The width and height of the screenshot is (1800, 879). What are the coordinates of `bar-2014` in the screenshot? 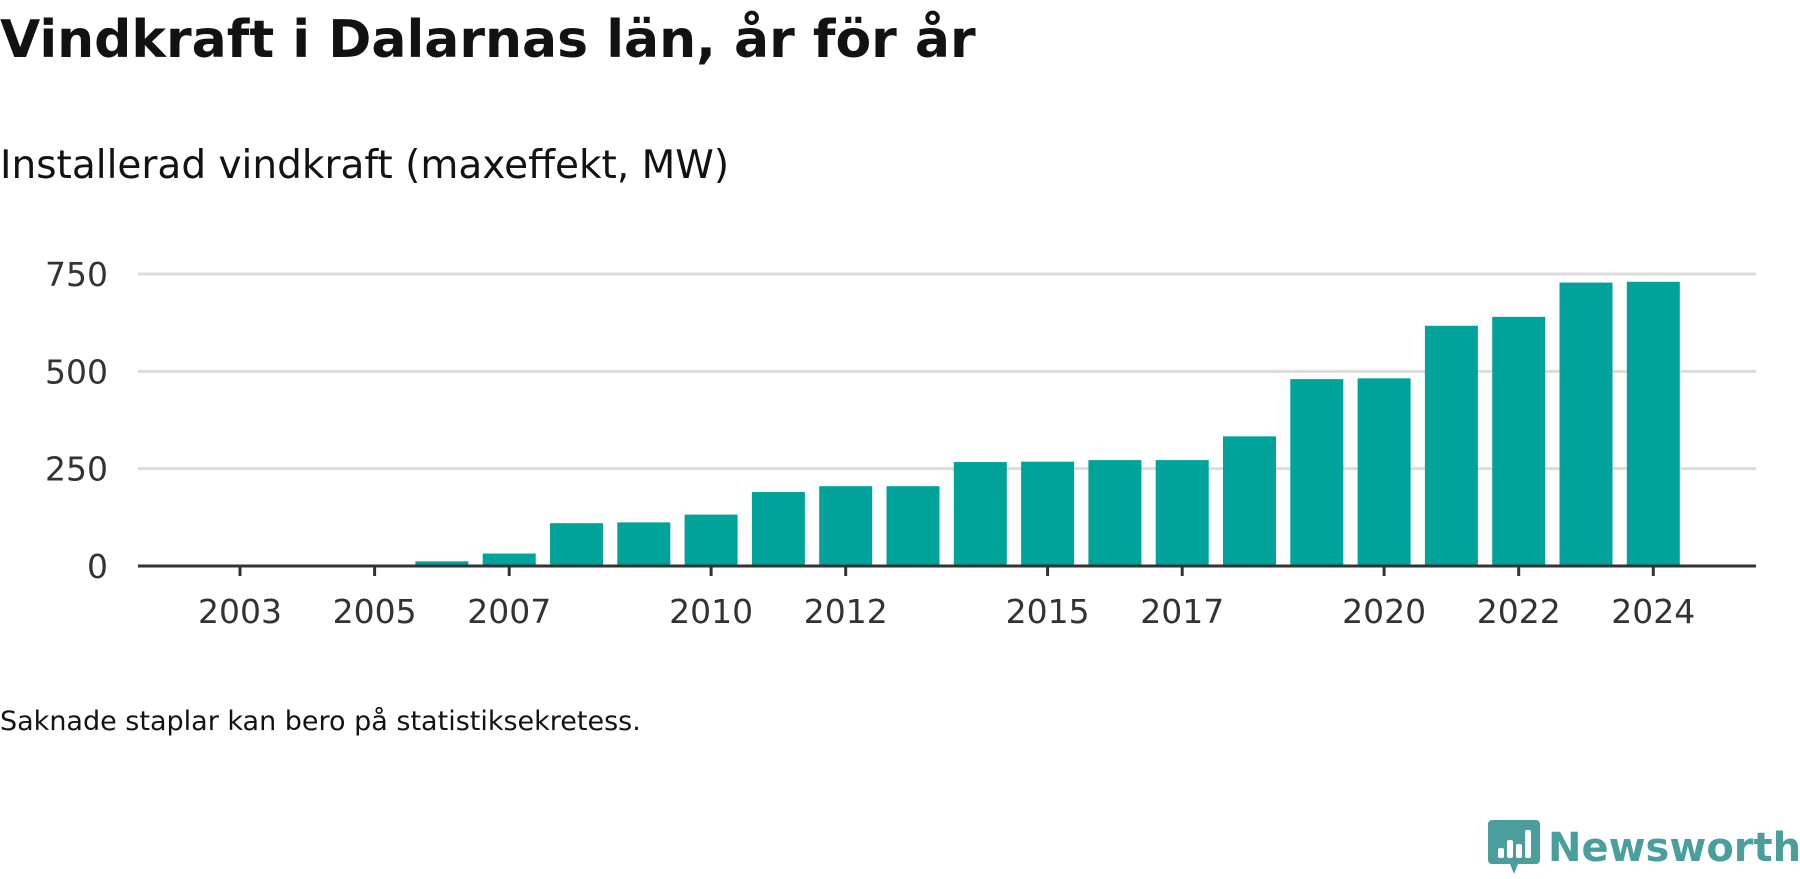 It's located at (980, 514).